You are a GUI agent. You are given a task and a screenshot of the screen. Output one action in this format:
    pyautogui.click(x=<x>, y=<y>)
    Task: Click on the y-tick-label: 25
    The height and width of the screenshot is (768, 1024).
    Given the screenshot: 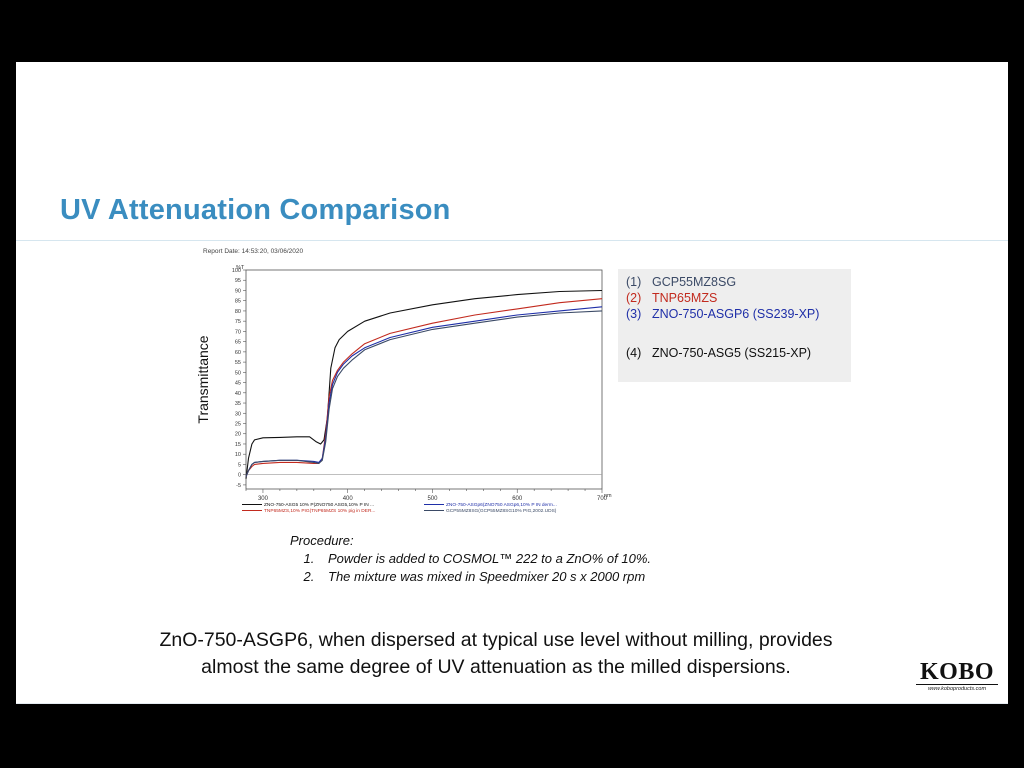 What is the action you would take?
    pyautogui.click(x=238, y=425)
    